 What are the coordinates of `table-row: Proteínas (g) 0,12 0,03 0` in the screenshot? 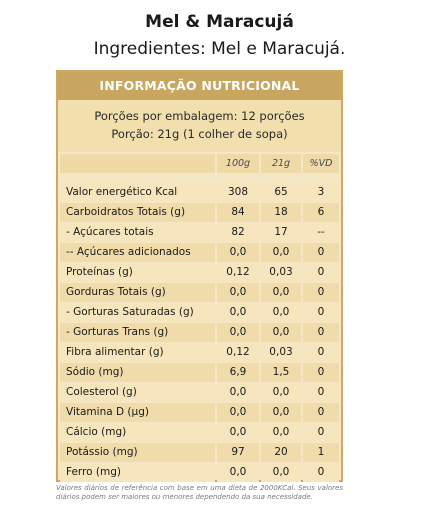 It's located at (199, 272).